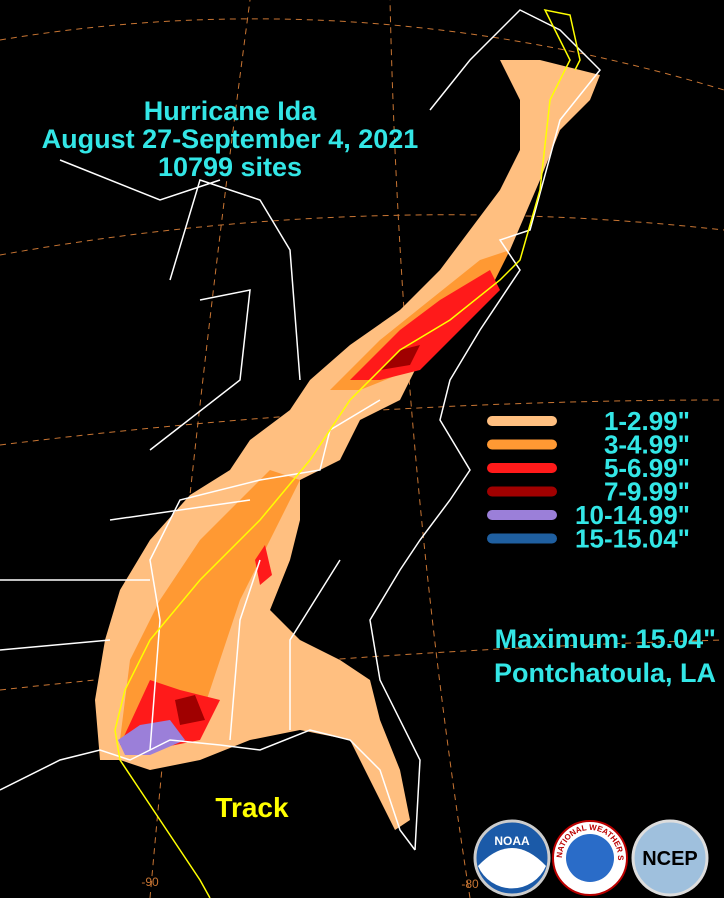 The height and width of the screenshot is (898, 724). I want to click on noaa-wave, so click(512, 868).